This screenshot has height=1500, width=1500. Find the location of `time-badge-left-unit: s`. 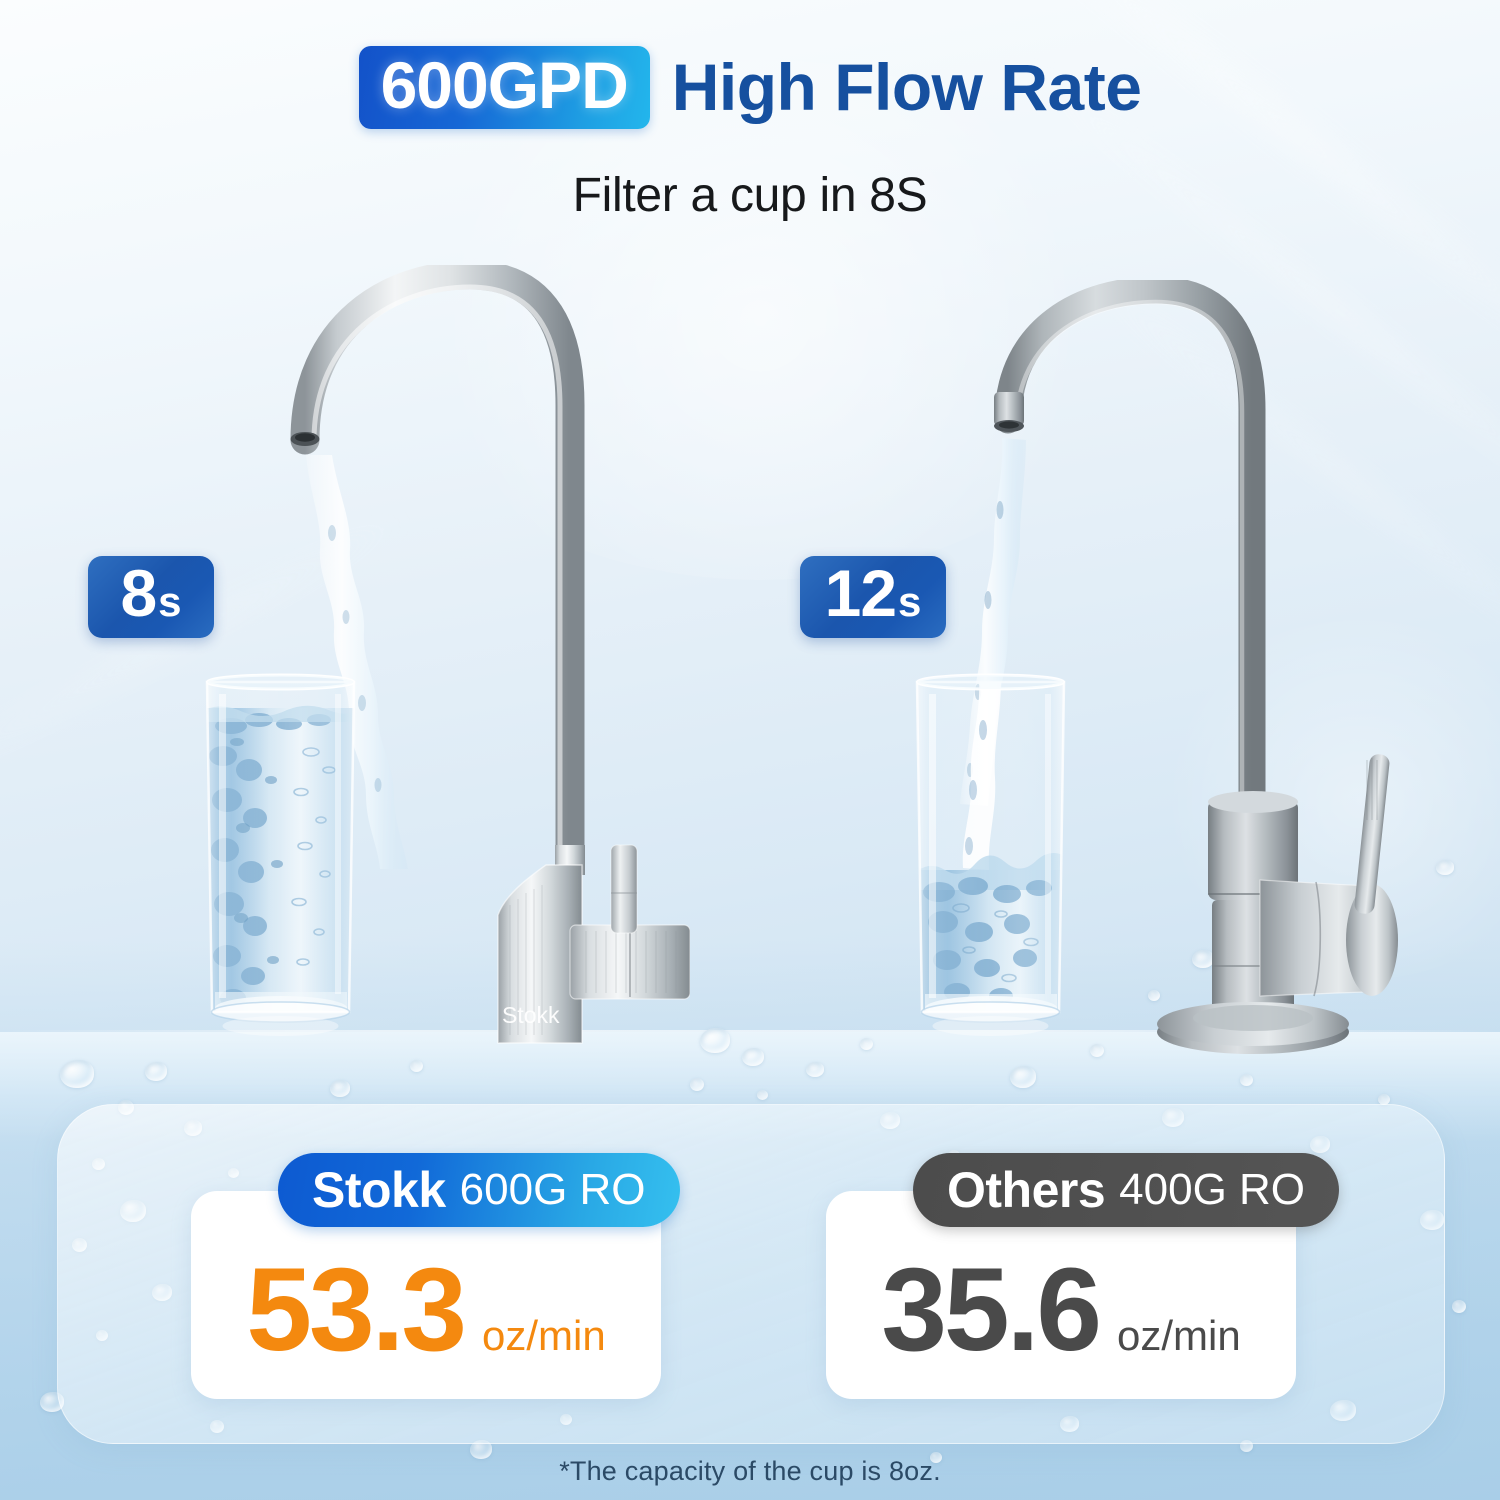

time-badge-left-unit: s is located at coordinates (170, 601).